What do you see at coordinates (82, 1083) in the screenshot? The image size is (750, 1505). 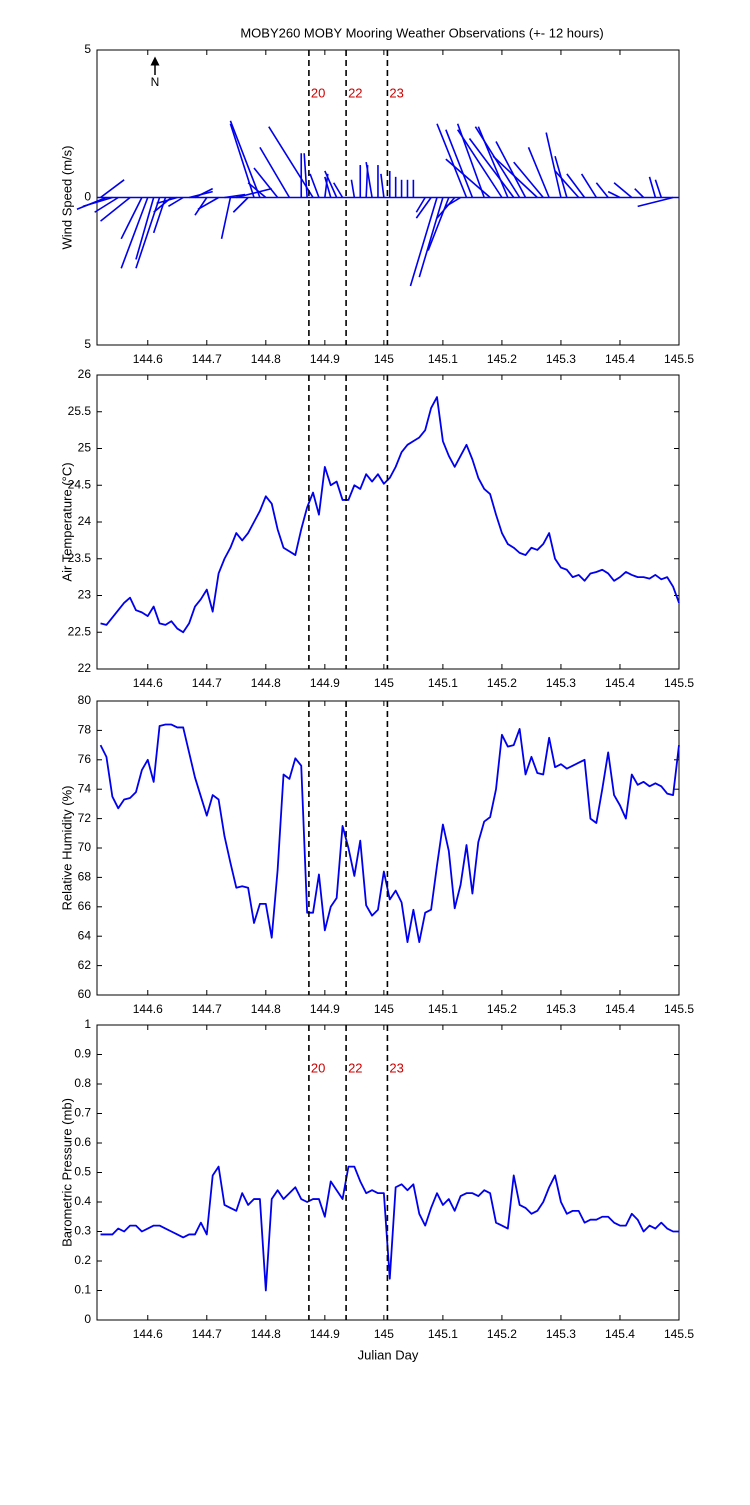 I see `y-tick-label: 0.8` at bounding box center [82, 1083].